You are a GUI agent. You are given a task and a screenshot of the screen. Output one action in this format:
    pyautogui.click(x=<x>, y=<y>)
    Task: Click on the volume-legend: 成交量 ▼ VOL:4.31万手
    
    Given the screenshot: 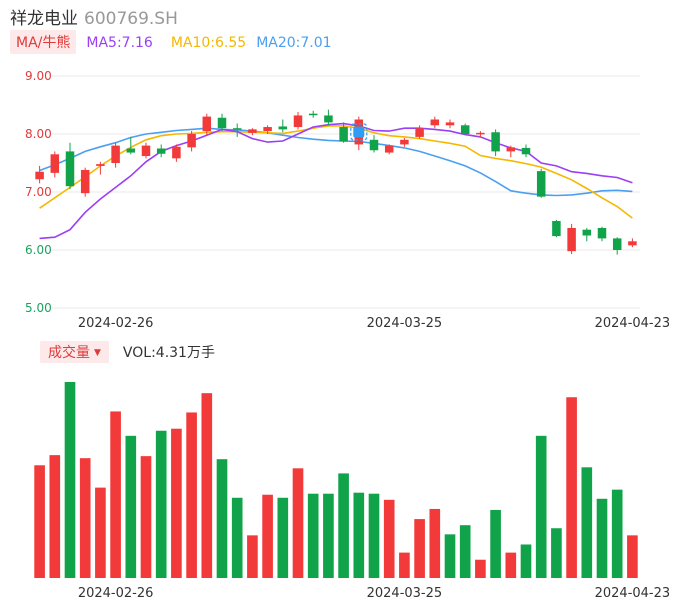 What is the action you would take?
    pyautogui.click(x=127, y=352)
    